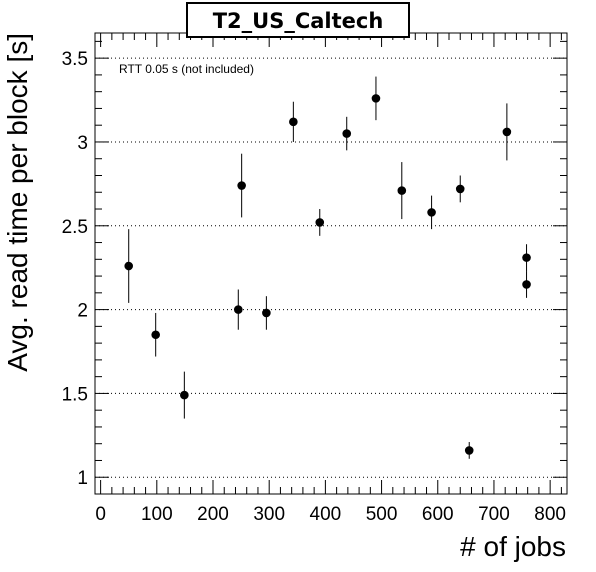  I want to click on chart-title: T2_US_Caltech, so click(298, 21).